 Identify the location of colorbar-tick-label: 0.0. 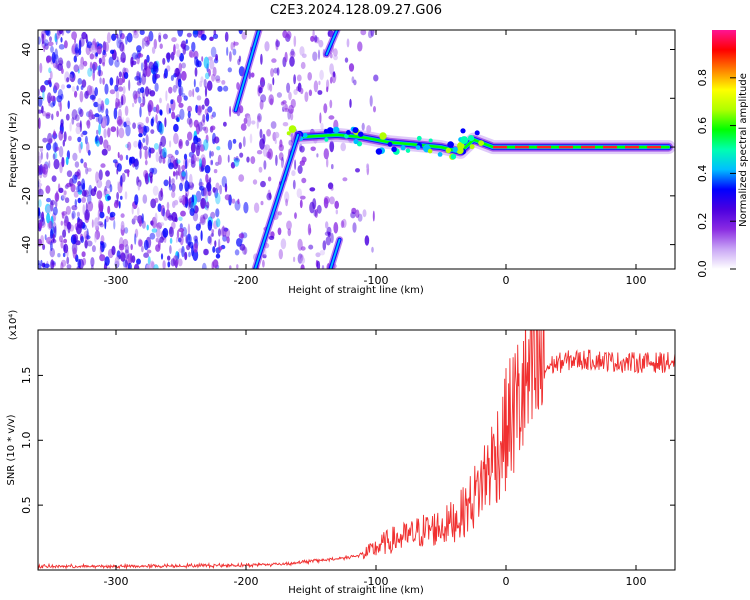
(702, 269).